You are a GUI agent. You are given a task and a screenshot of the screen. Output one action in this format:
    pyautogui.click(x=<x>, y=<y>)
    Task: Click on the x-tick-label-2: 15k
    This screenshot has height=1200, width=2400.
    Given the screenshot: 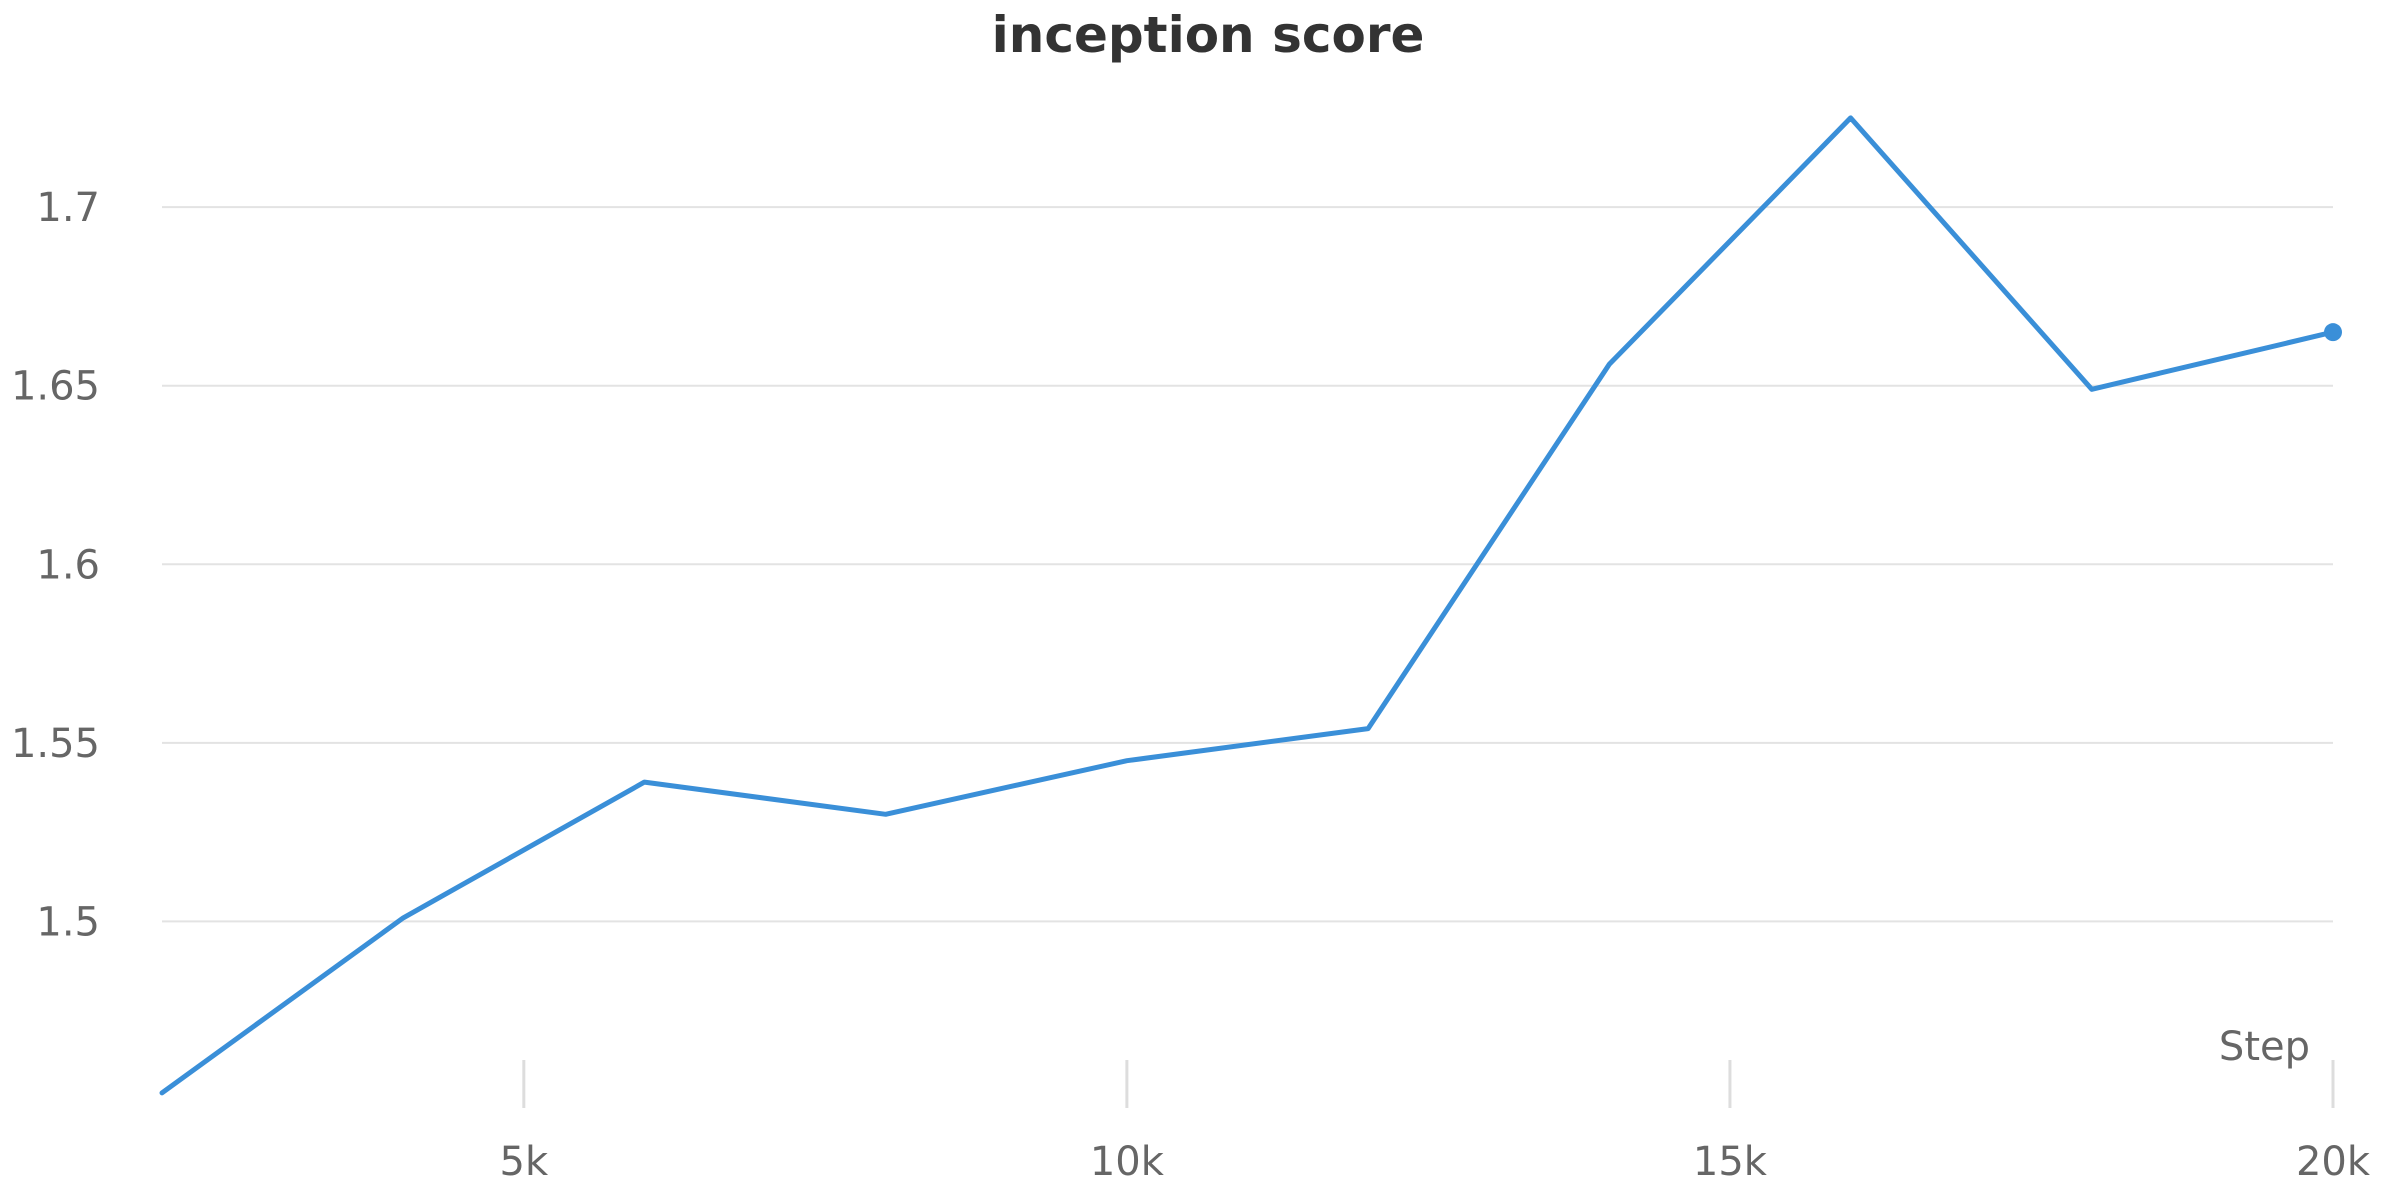 What is the action you would take?
    pyautogui.click(x=1730, y=1162)
    